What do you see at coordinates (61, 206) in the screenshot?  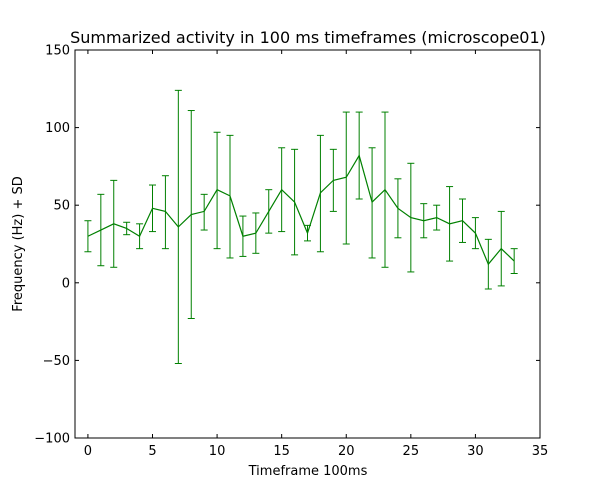 I see `y-tick-label: 50` at bounding box center [61, 206].